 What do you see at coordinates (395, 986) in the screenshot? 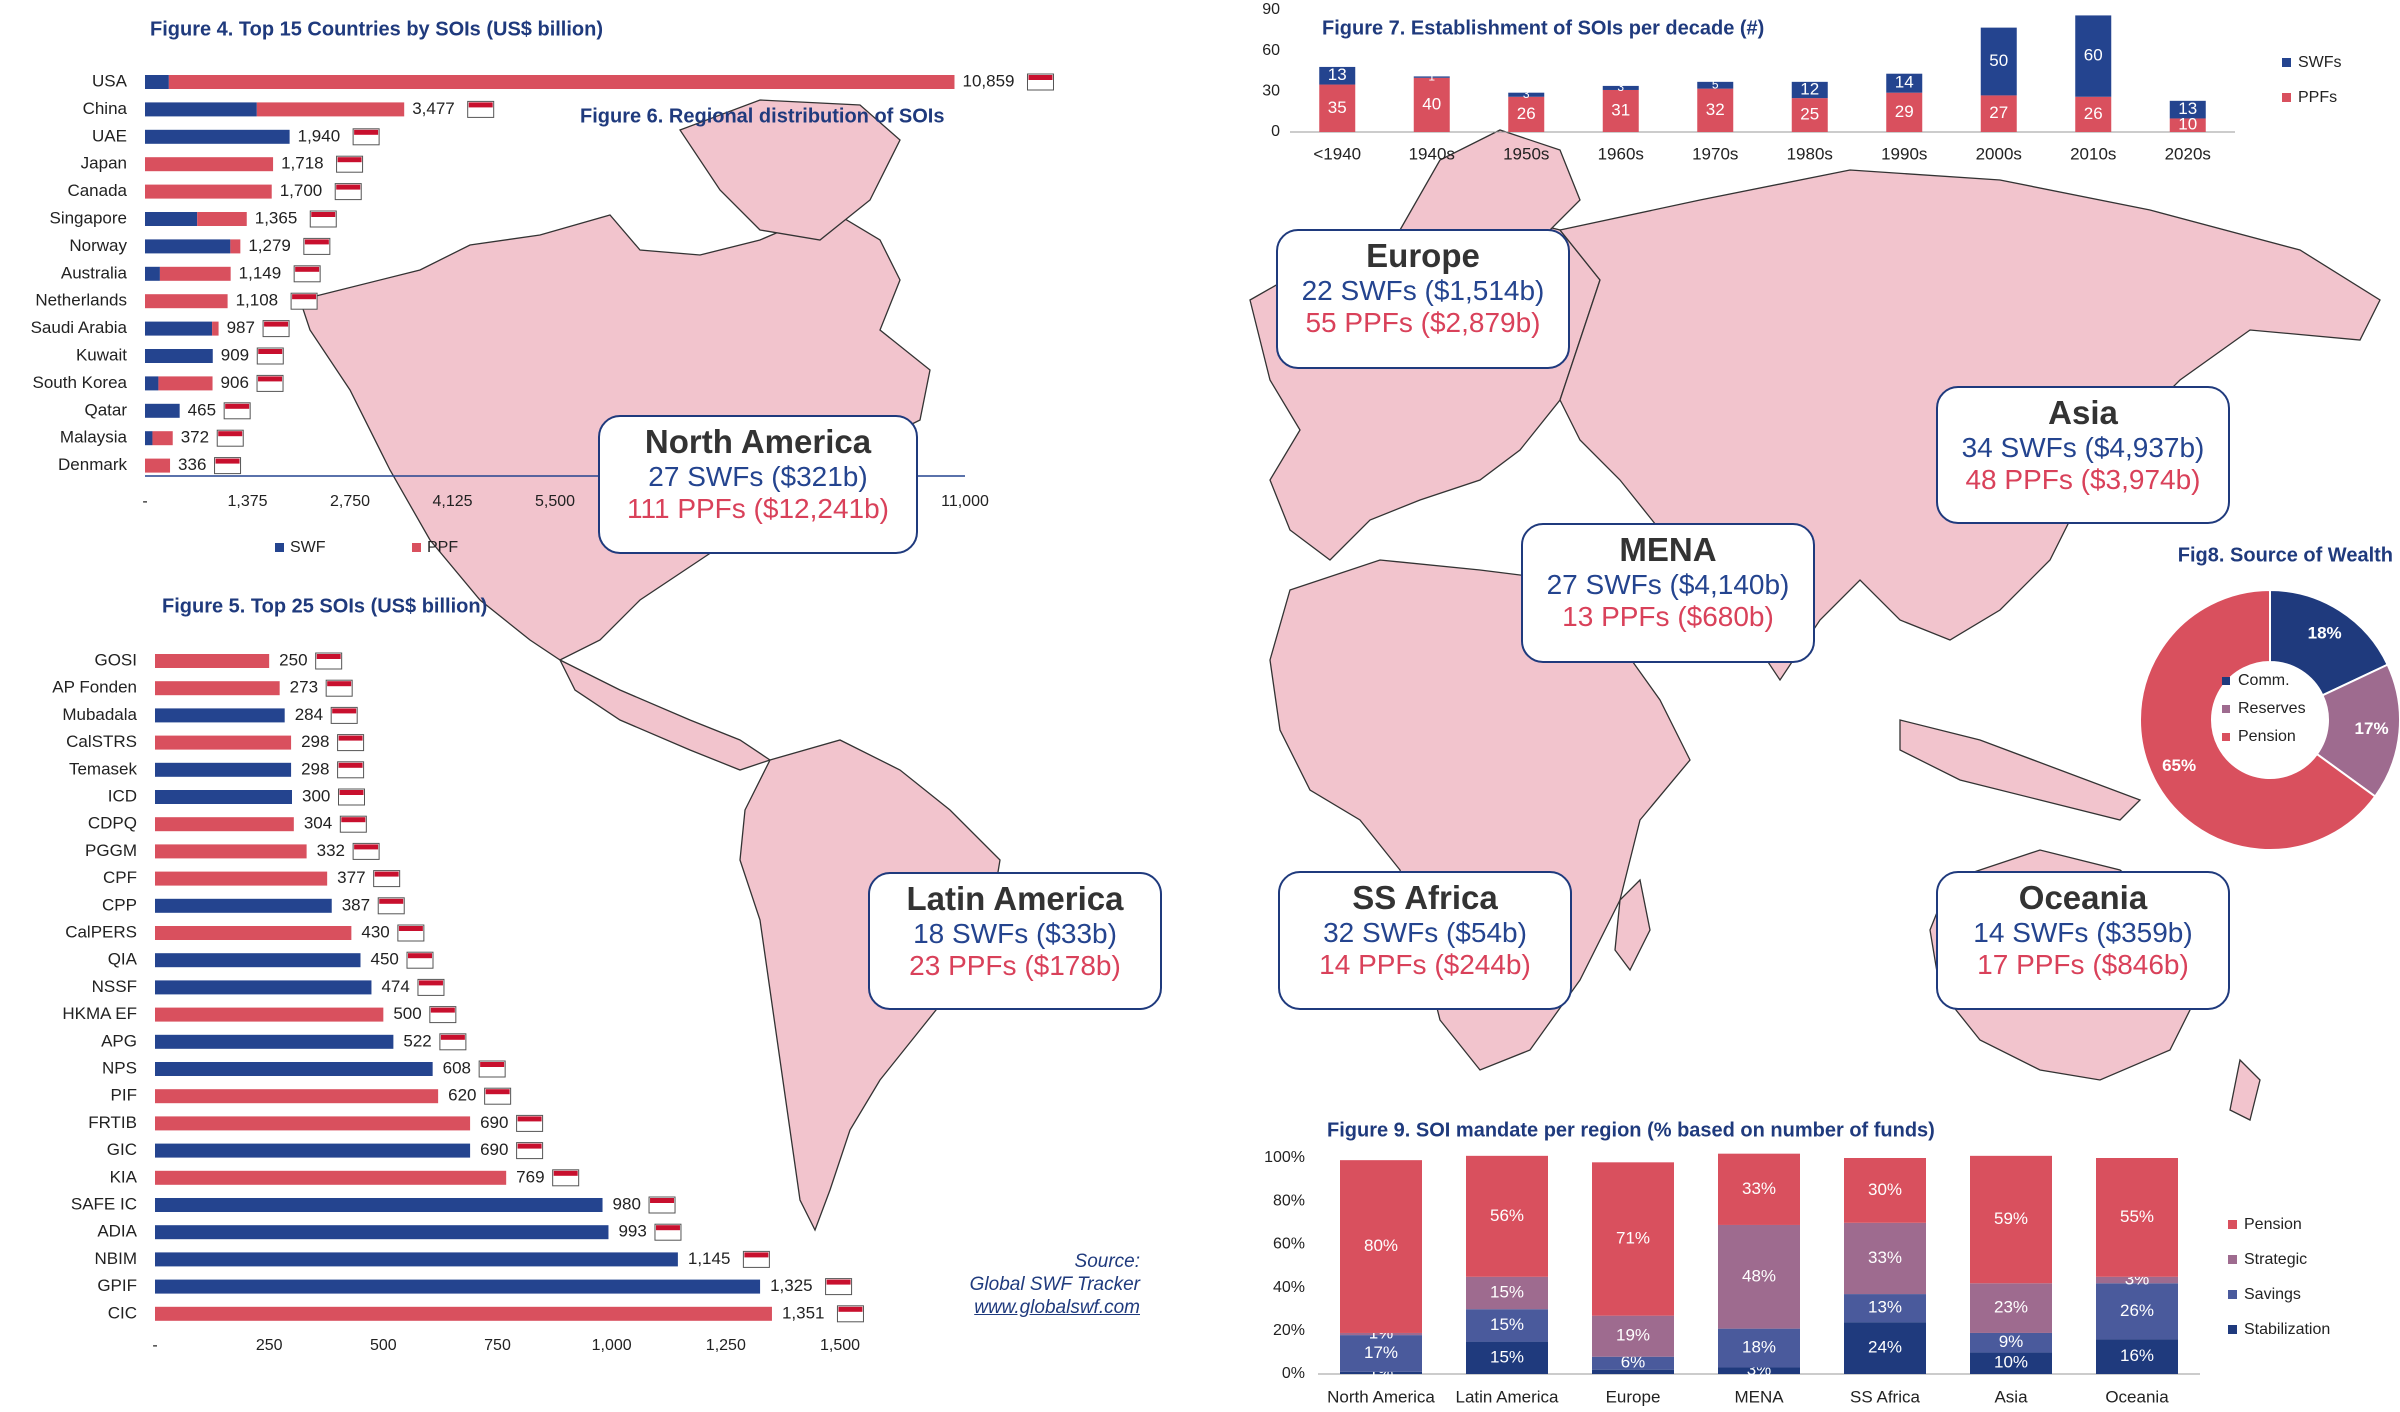
I see `data-label: 474` at bounding box center [395, 986].